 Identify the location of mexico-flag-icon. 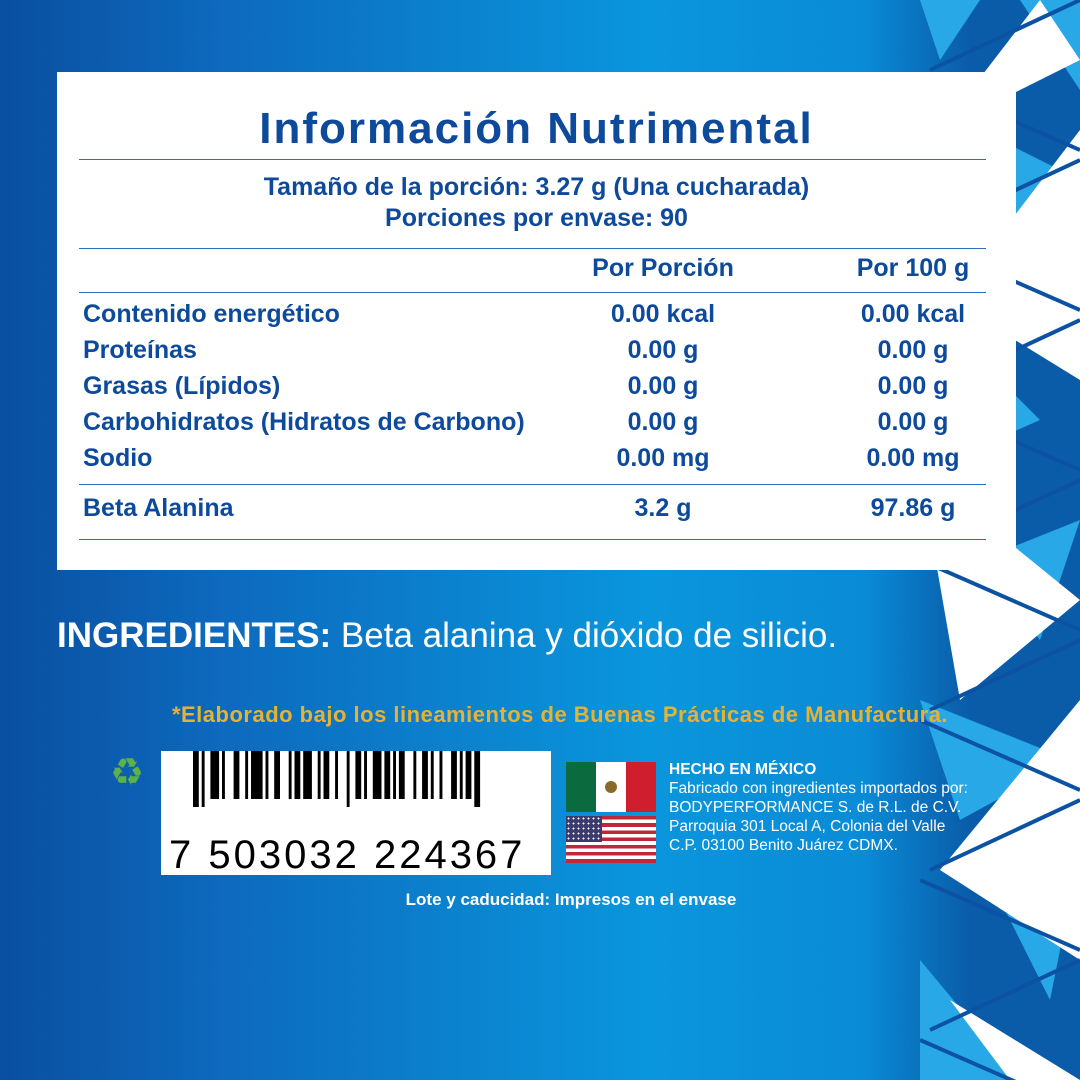
(611, 787).